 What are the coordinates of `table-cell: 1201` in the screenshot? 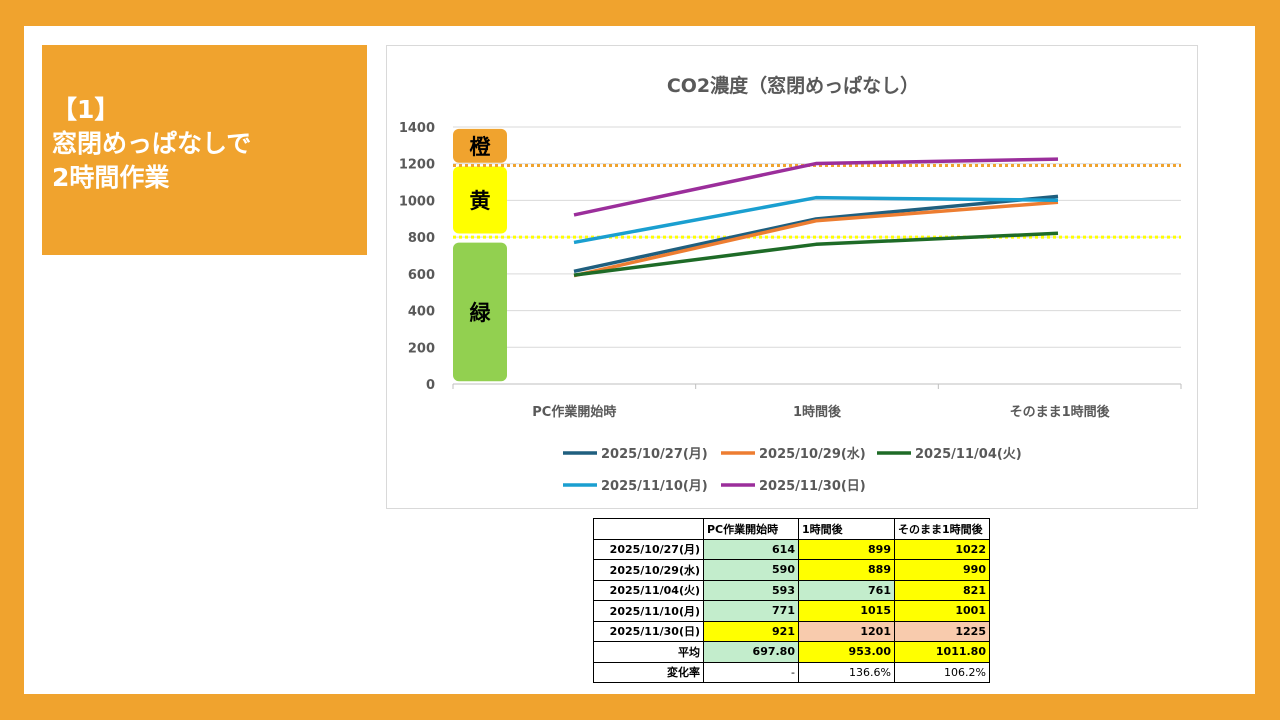 It's located at (846, 631).